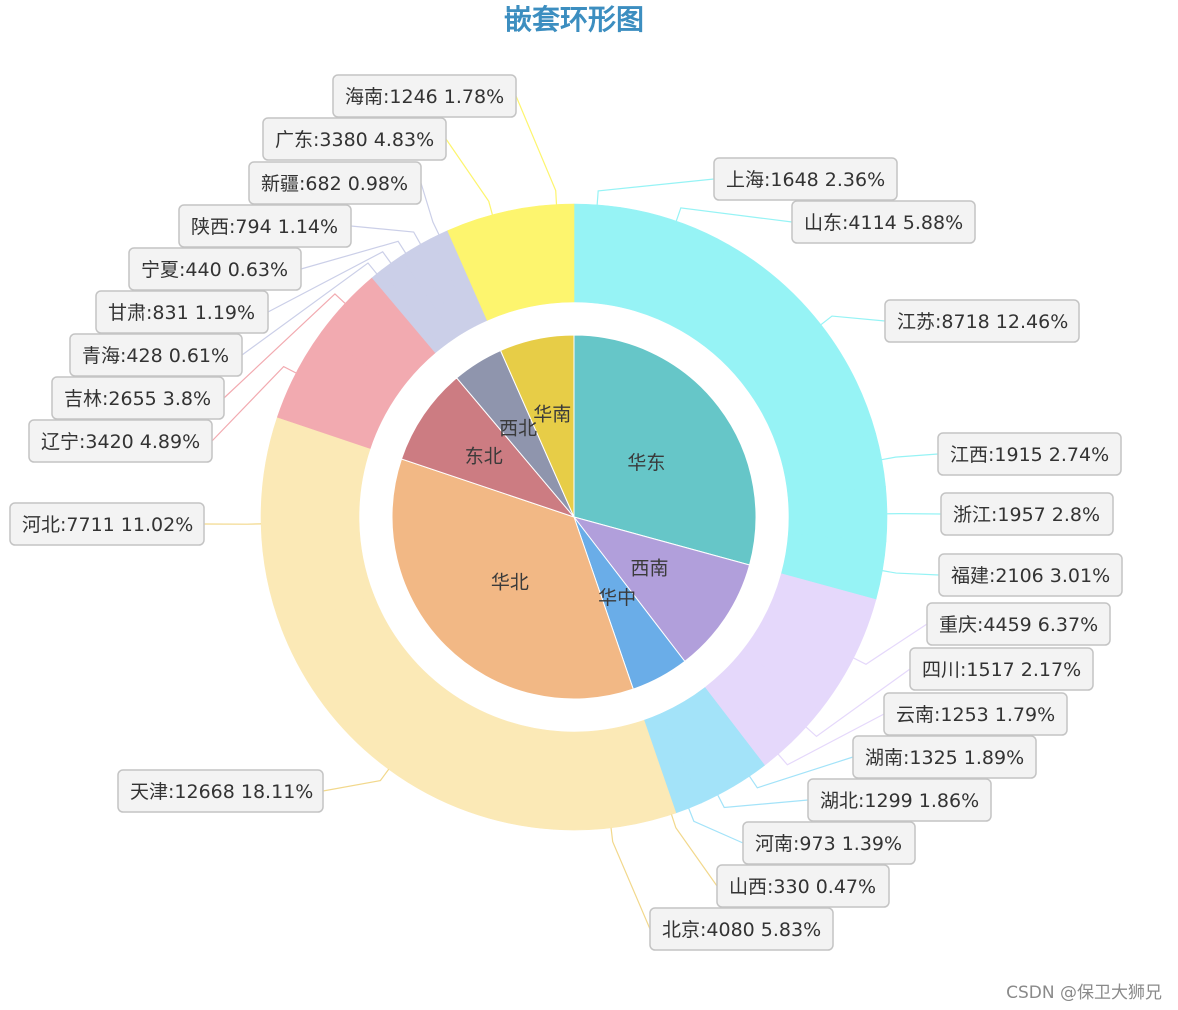 This screenshot has width=1178, height=1010. I want to click on callout-上海: 上海:1648 2.36%, so click(805, 179).